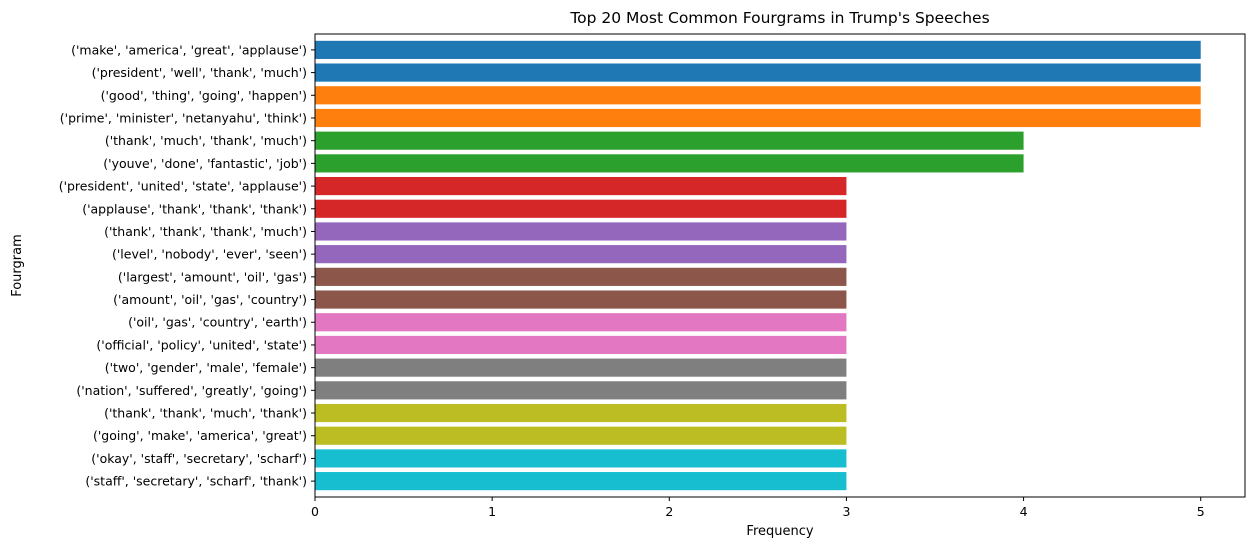 This screenshot has height=551, width=1255. Describe the element at coordinates (758, 508) in the screenshot. I see `x-axis: 0 1 2 3 4 5` at that location.